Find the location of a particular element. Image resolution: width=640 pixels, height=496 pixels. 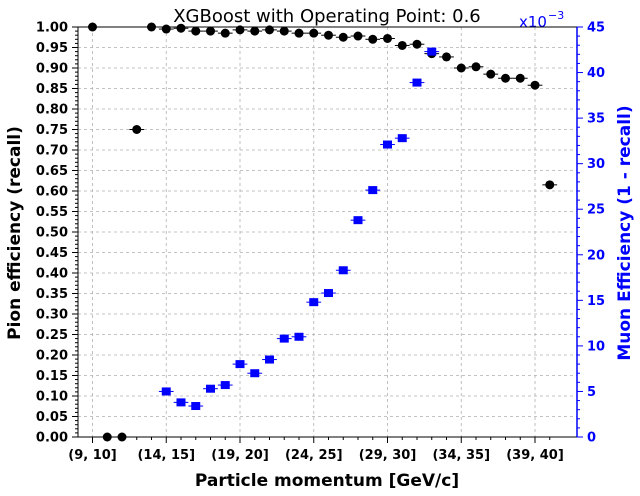

left-y-tick-label: 0.85 is located at coordinates (52, 89).